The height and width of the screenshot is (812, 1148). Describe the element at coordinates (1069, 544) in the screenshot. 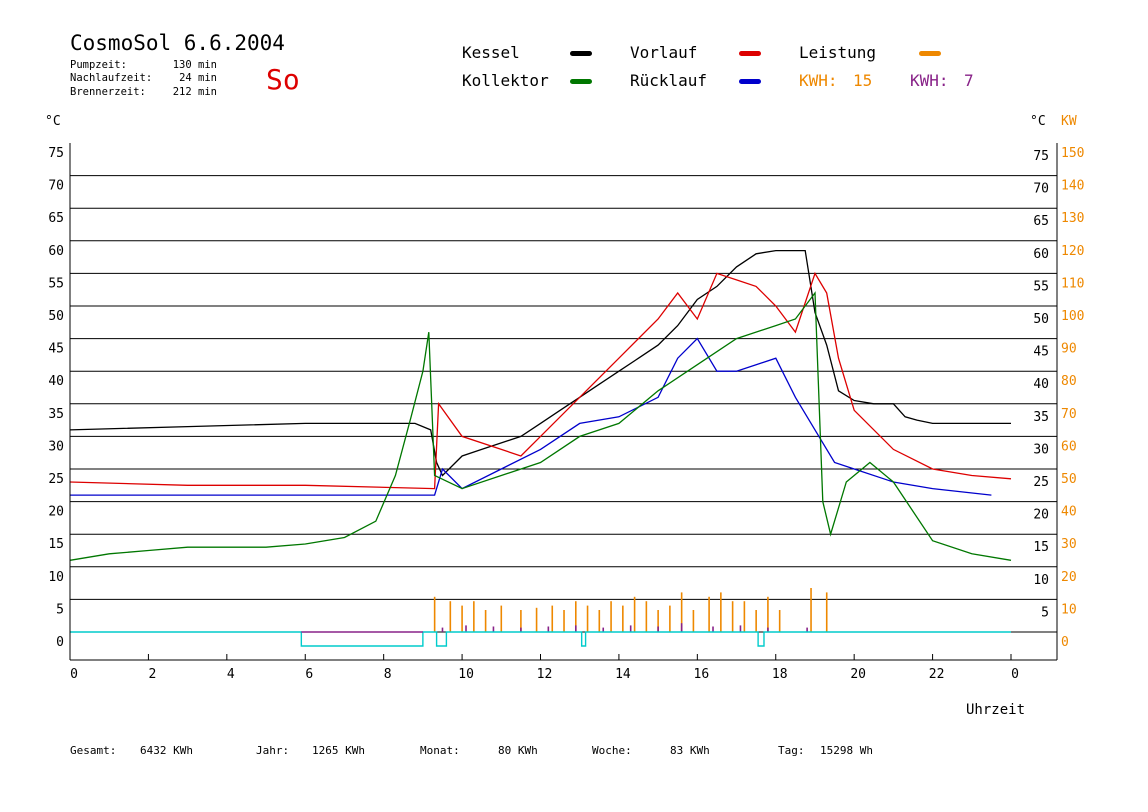

I see `y-tick-kw: 30` at that location.